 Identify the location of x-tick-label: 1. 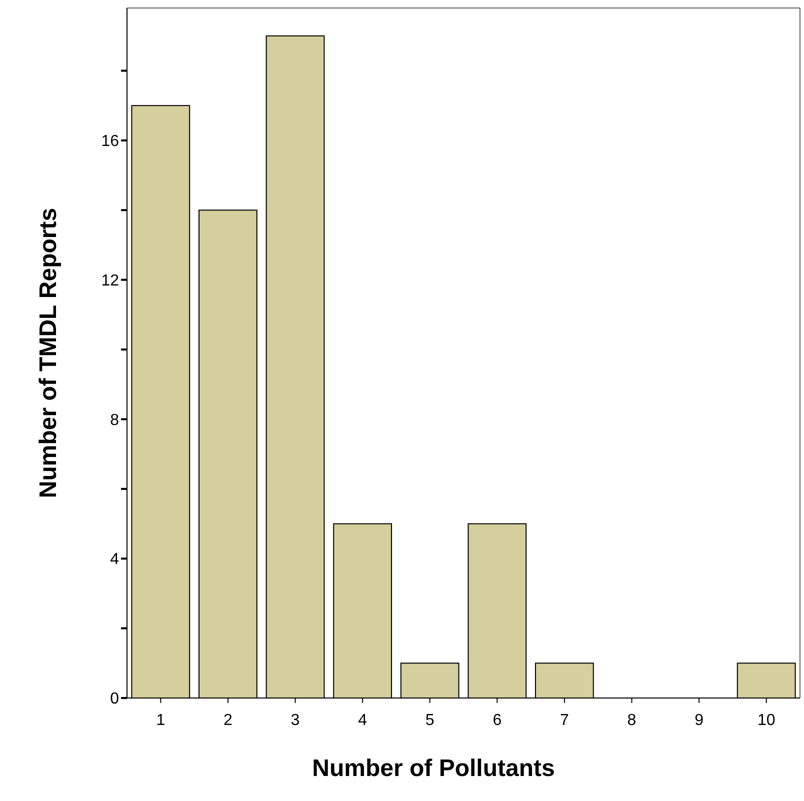
(161, 720).